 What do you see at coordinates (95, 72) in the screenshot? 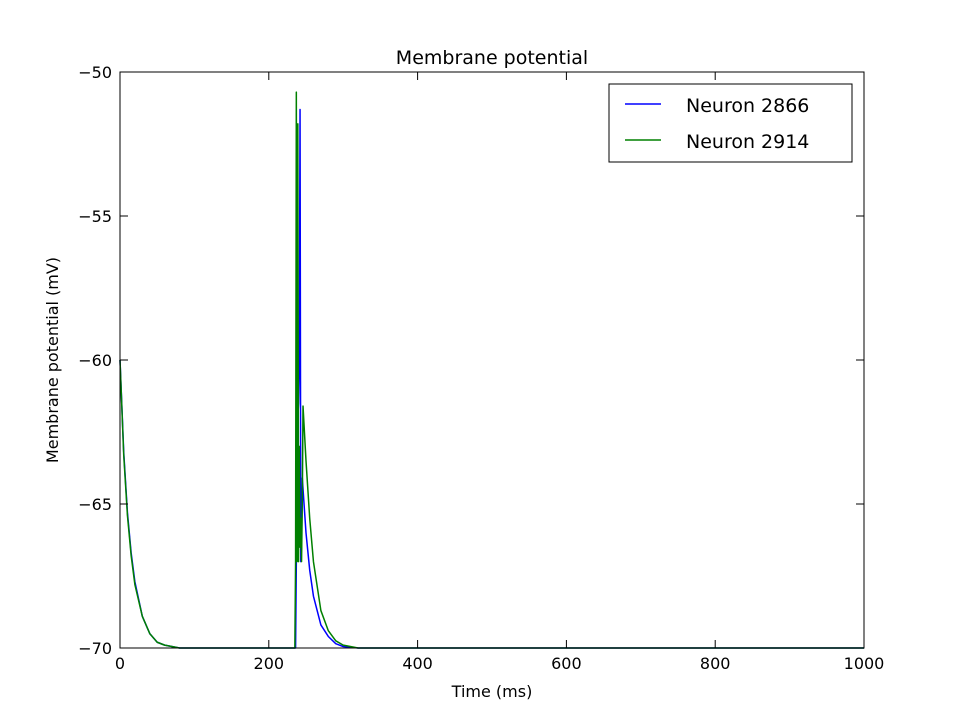
I see `y-tick-label: −50` at bounding box center [95, 72].